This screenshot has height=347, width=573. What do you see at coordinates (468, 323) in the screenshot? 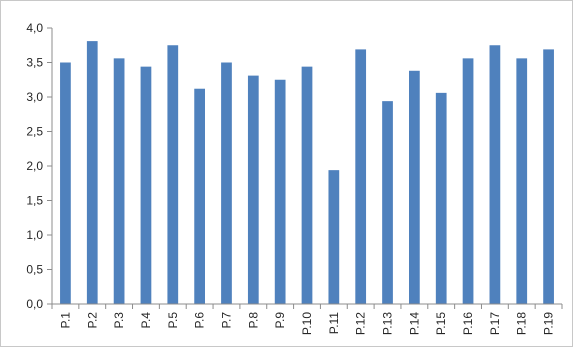
I see `x-tick-label: P.16` at bounding box center [468, 323].